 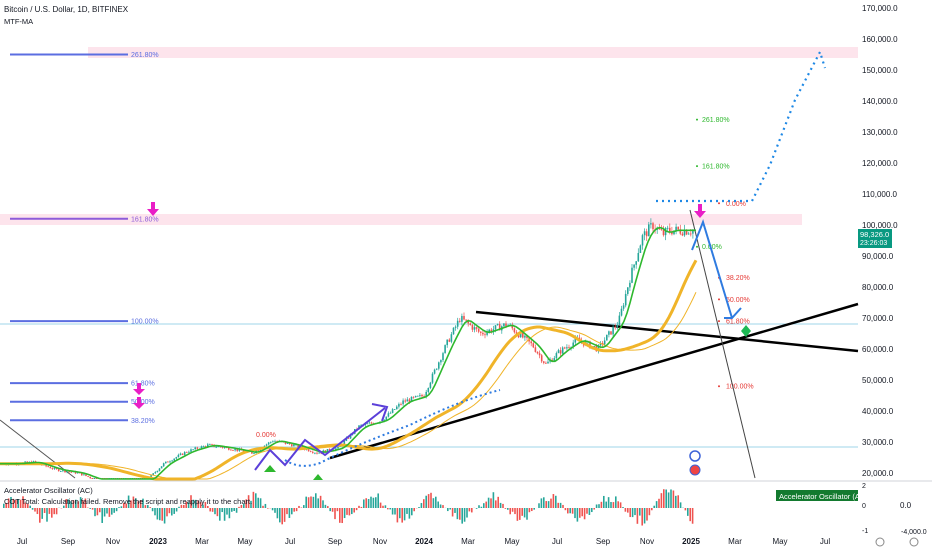 What do you see at coordinates (401, 219) in the screenshot?
I see `resistance-zone-mid` at bounding box center [401, 219].